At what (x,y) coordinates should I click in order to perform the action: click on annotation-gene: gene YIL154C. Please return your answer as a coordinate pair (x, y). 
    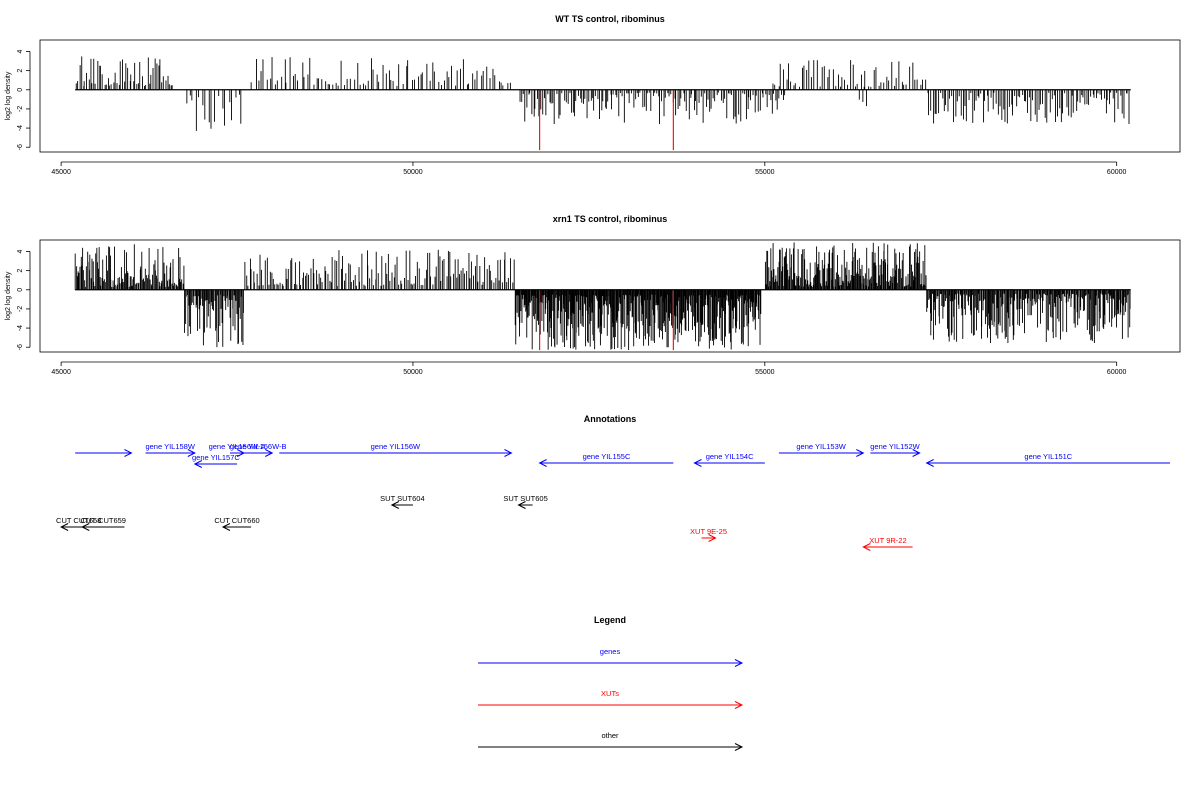
    Looking at the image, I should click on (729, 459).